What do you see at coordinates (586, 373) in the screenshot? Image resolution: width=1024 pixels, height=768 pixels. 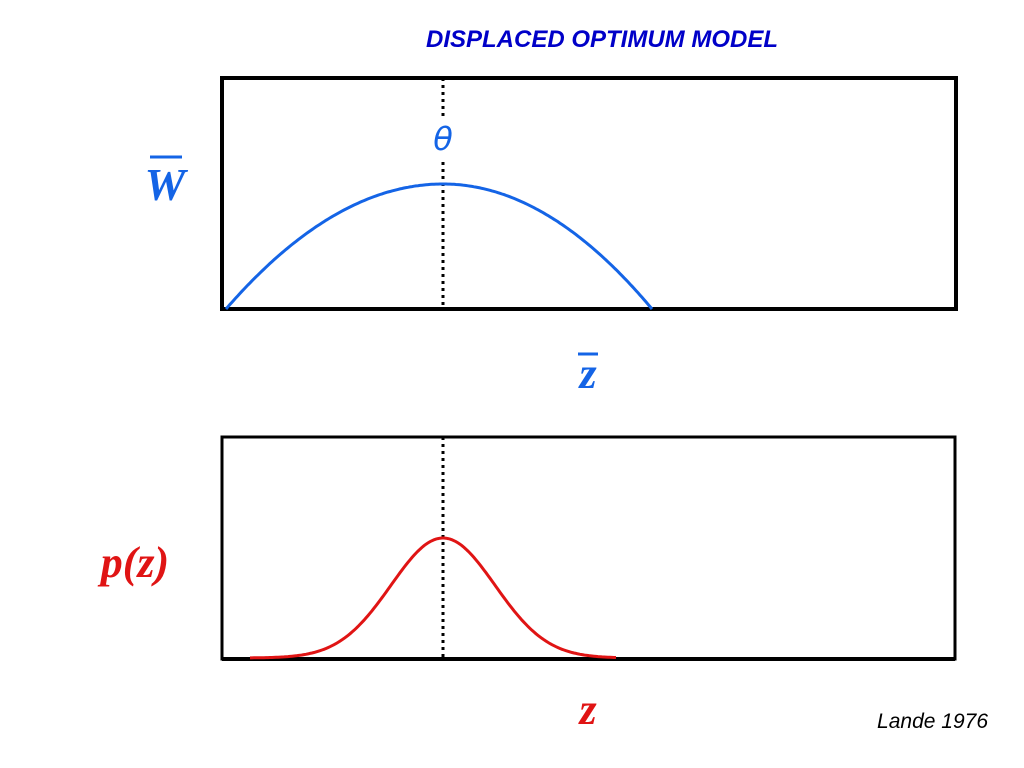 I see `top-x-label: z` at bounding box center [586, 373].